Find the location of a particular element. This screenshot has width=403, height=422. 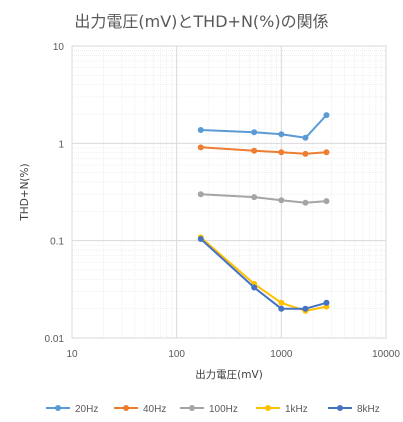

y-tick-label: 0.1 is located at coordinates (57, 242).